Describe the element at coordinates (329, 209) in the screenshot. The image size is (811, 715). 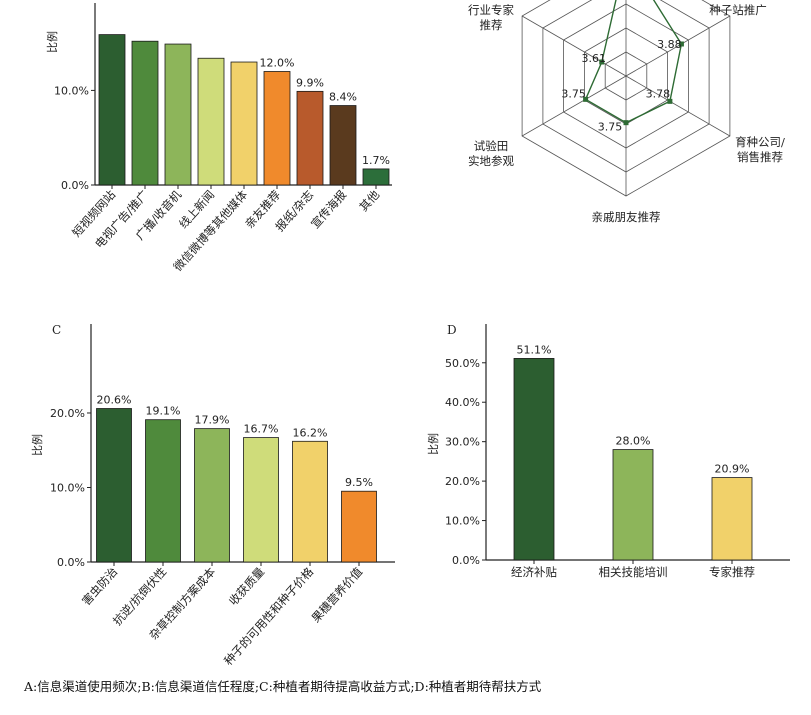
I see `x-tick-label: 宣传海报` at that location.